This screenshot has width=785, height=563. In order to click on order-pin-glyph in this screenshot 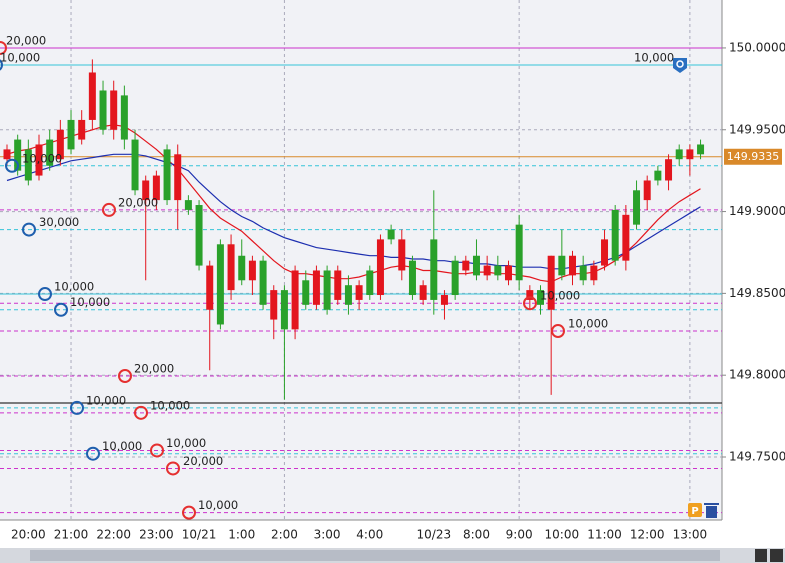, I will do `click(680, 64)`.